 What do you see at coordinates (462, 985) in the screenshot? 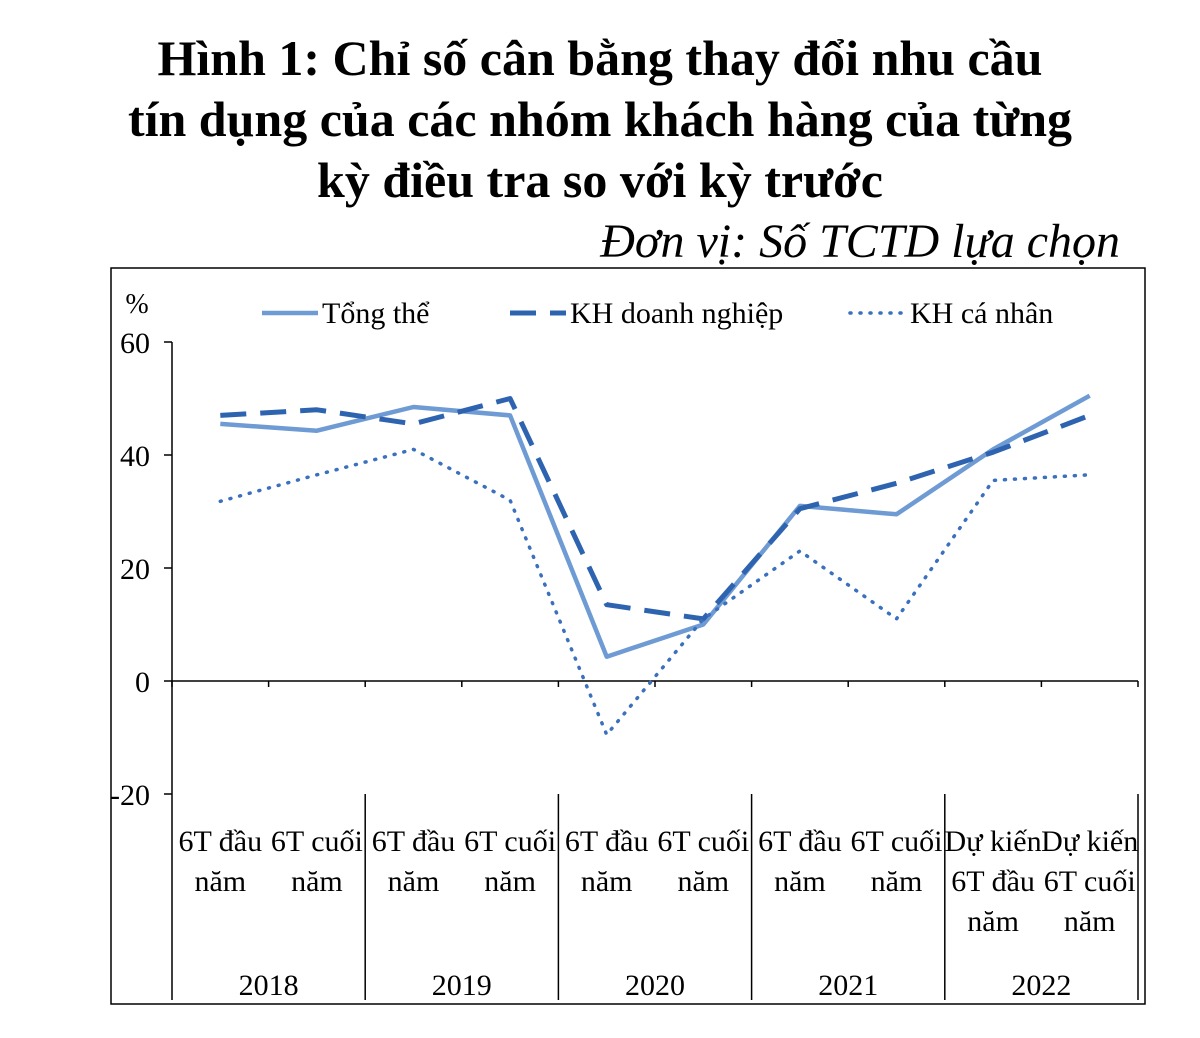
I see `group-label: 2019` at bounding box center [462, 985].